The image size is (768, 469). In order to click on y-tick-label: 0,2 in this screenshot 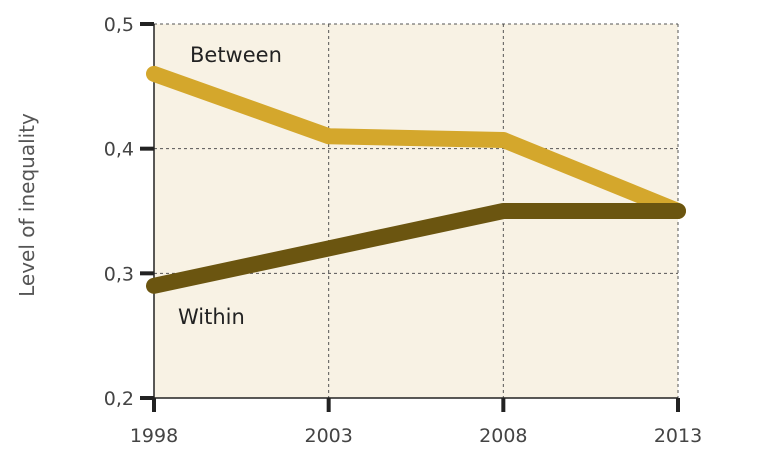, I will do `click(119, 399)`.